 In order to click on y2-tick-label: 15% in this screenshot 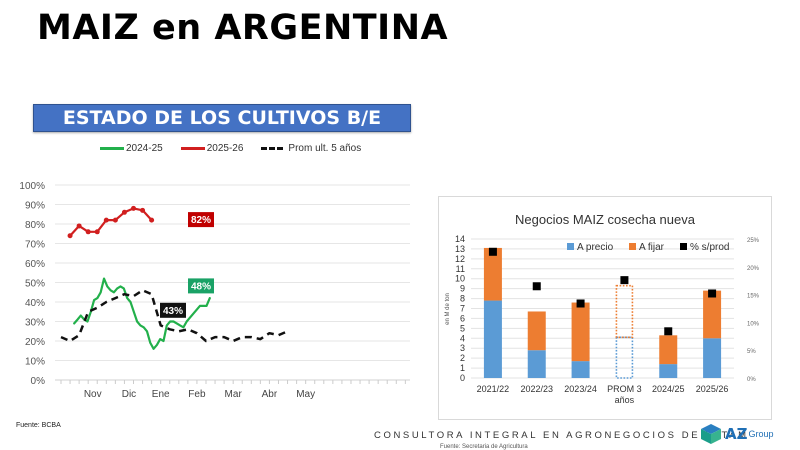, I will do `click(753, 297)`.